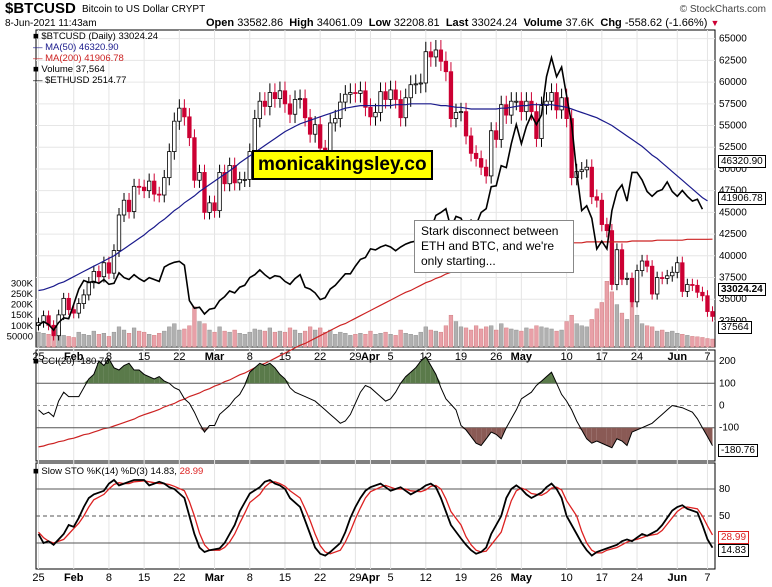 The image size is (772, 587). I want to click on price-tick-label: 47500, so click(733, 191).